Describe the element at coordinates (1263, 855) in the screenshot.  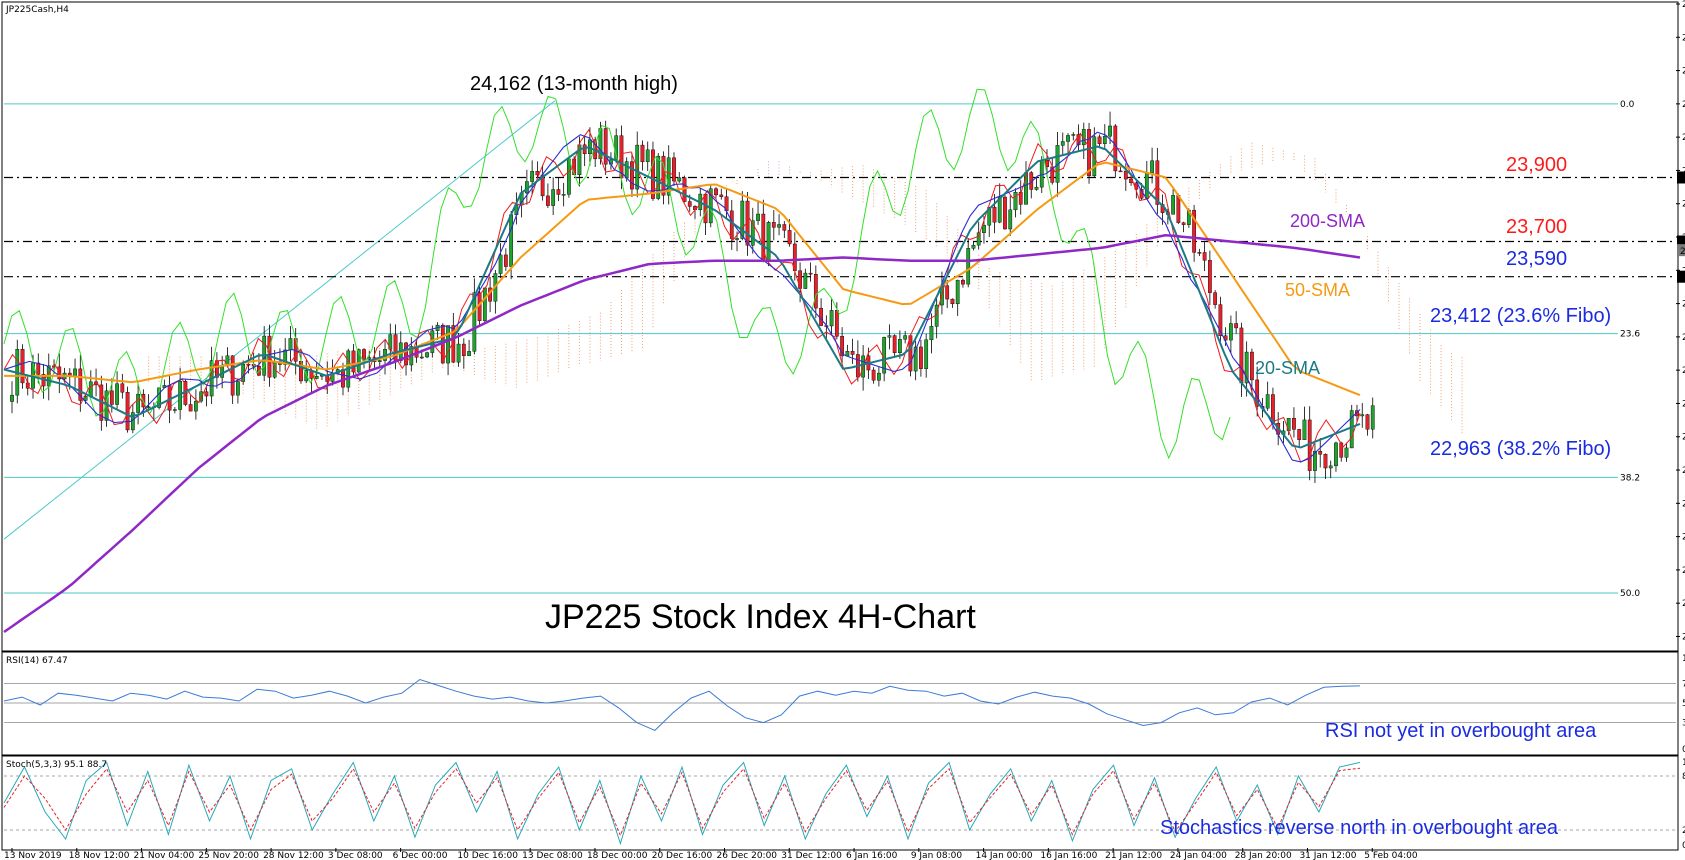
I see `x-tick-label: 28 Jan 20:00` at that location.